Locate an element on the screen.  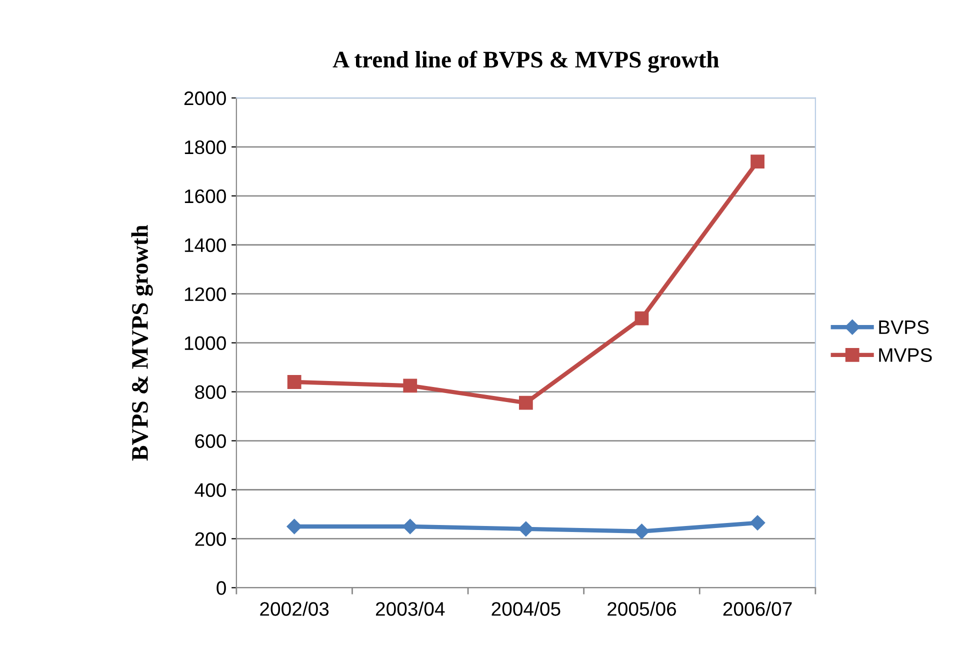
y-tick-label: 1200 is located at coordinates (205, 294).